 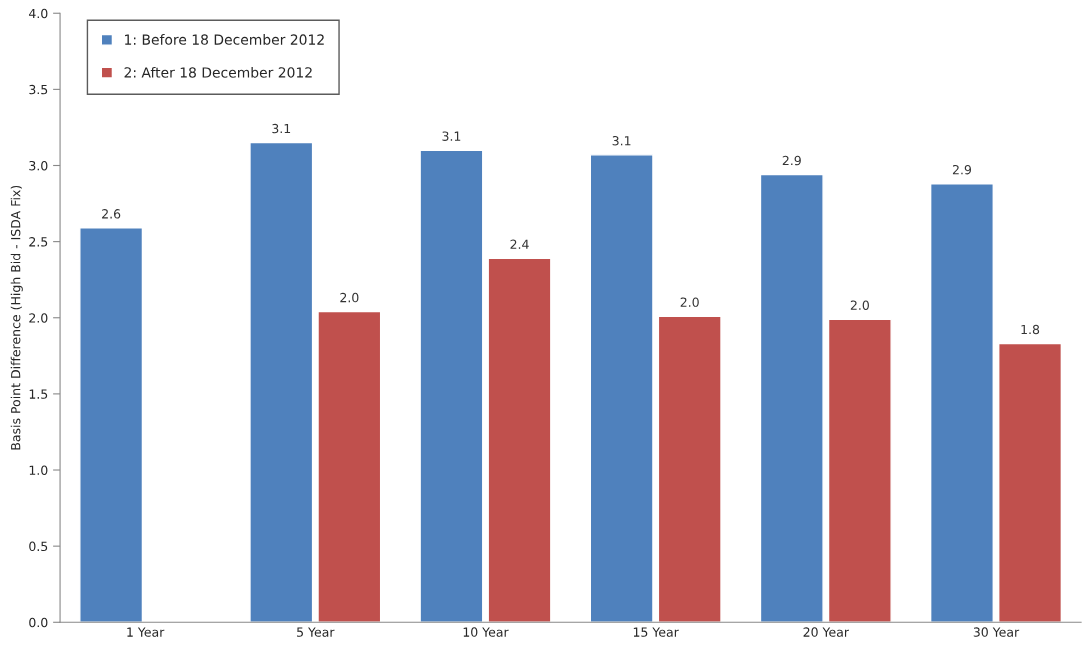 What do you see at coordinates (1030, 329) in the screenshot?
I see `data-label: 1.8` at bounding box center [1030, 329].